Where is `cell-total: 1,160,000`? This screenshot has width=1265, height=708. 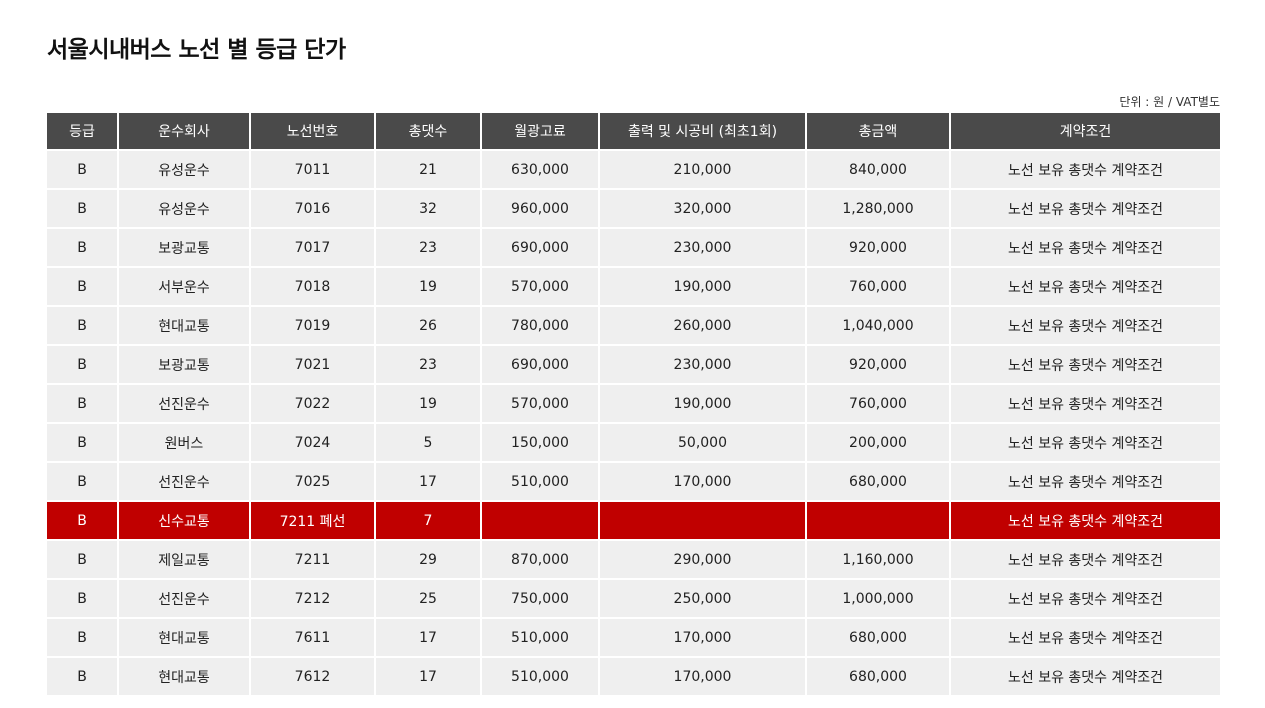 cell-total: 1,160,000 is located at coordinates (877, 559).